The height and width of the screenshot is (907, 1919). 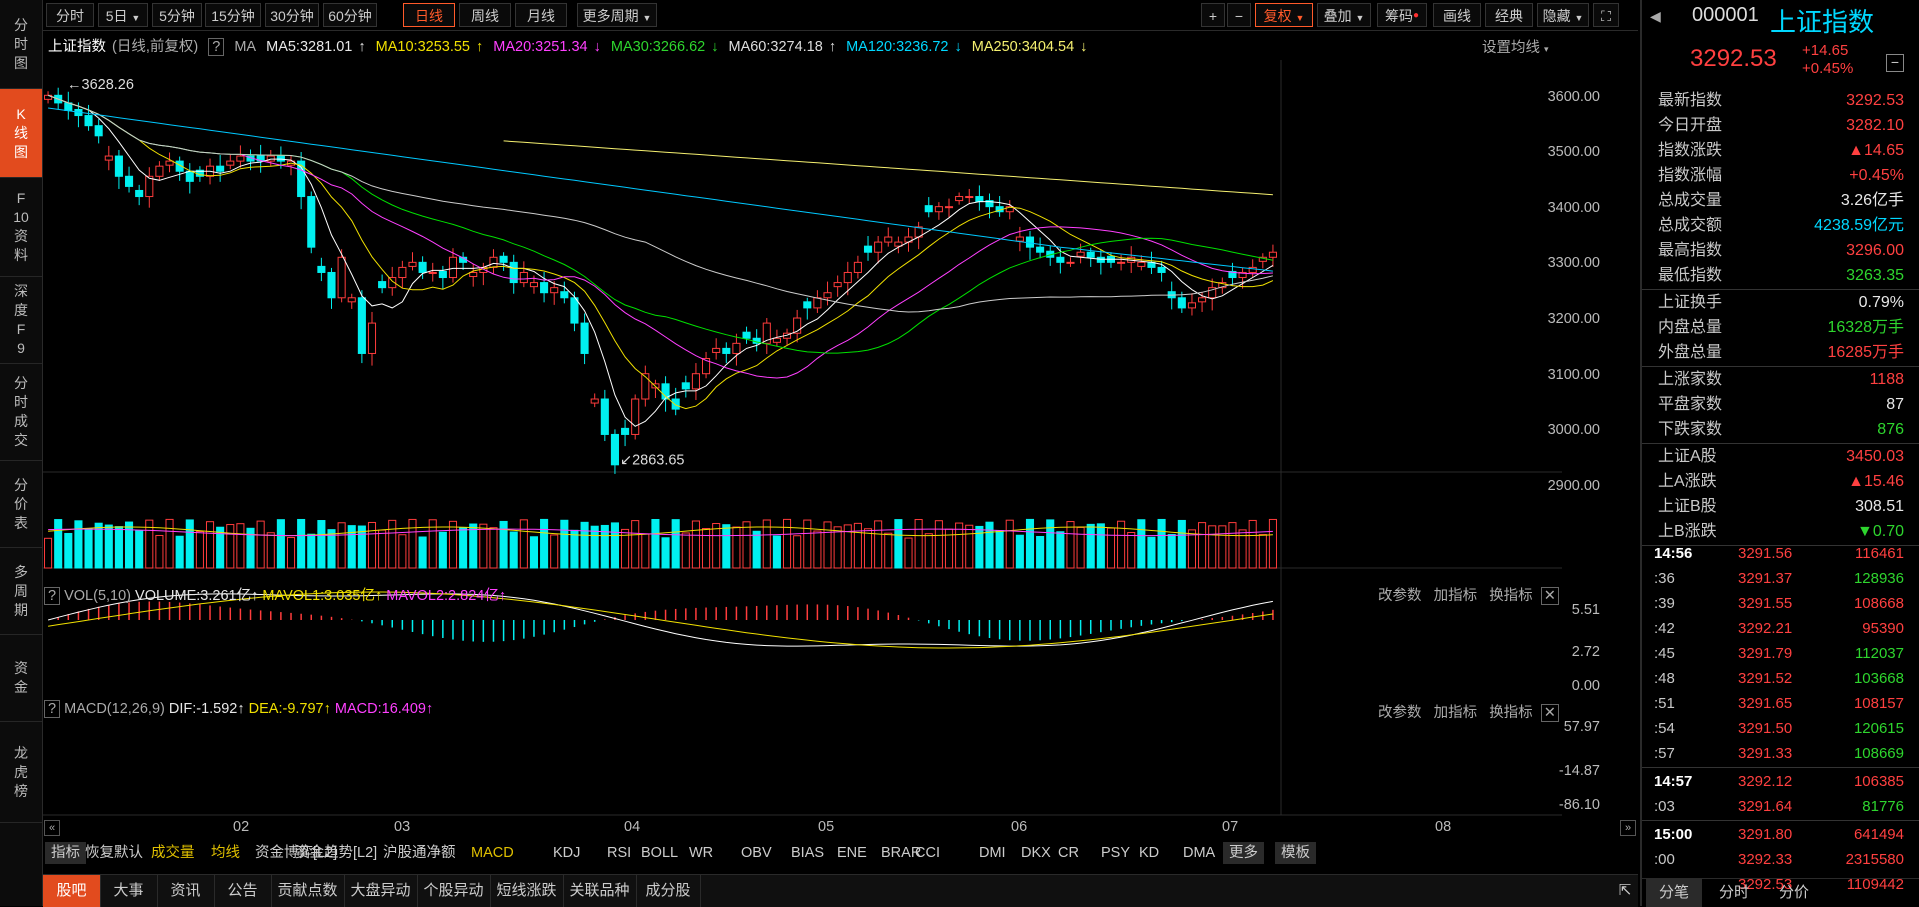 I want to click on restore-rights-button: 复权 ▼, so click(x=1284, y=15).